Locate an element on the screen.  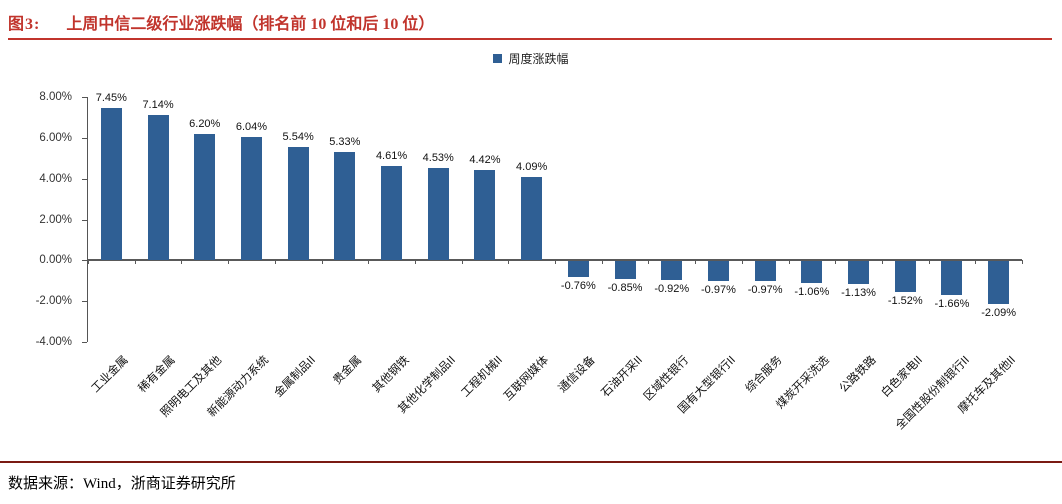
bar-value-label: 7.14% is located at coordinates (158, 104).